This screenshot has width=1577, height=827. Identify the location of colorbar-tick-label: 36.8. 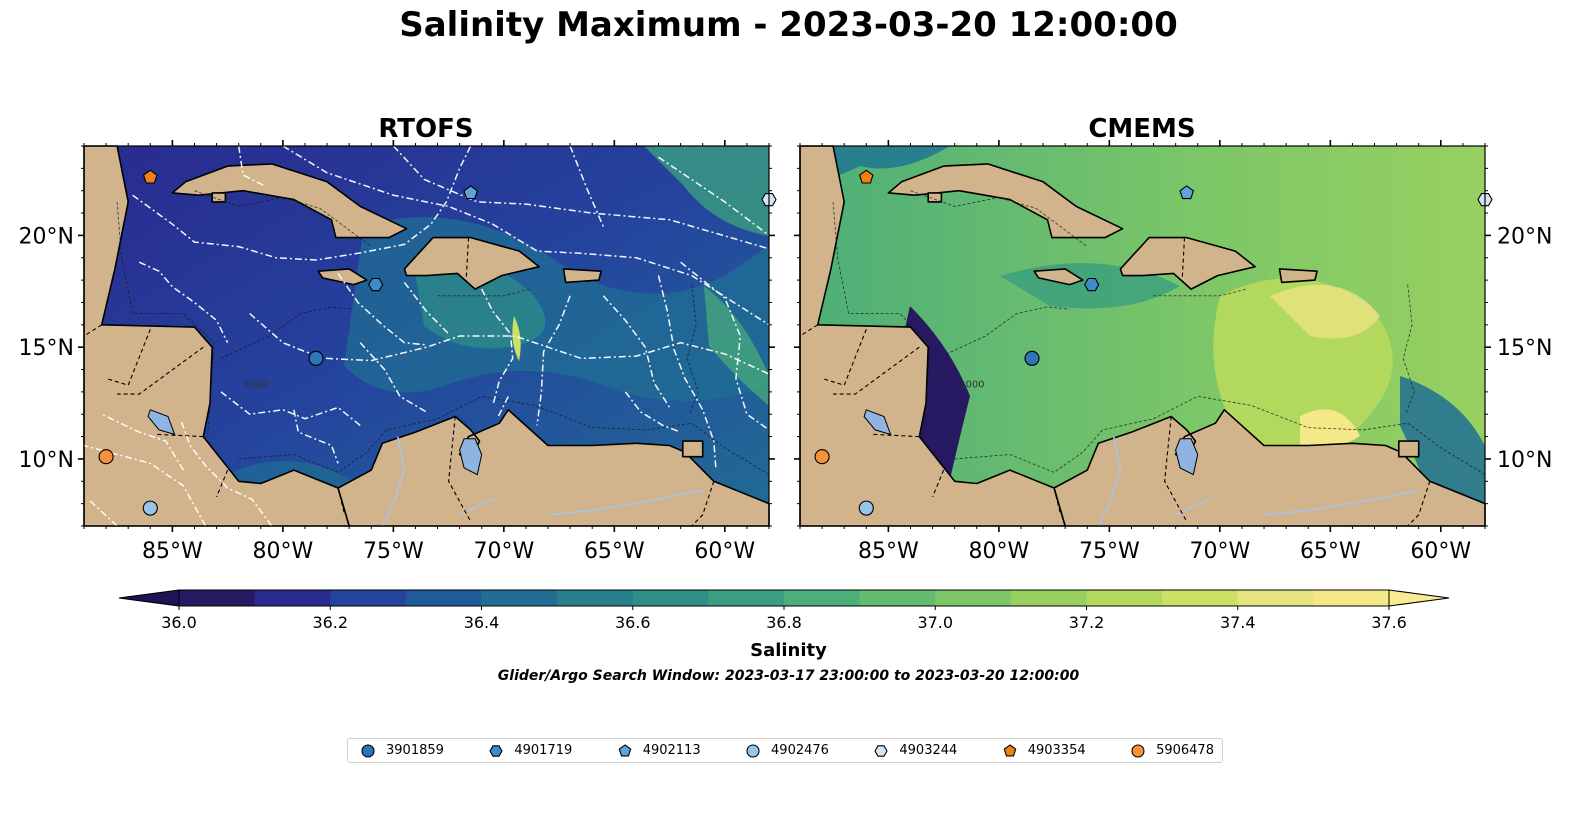
(784, 622).